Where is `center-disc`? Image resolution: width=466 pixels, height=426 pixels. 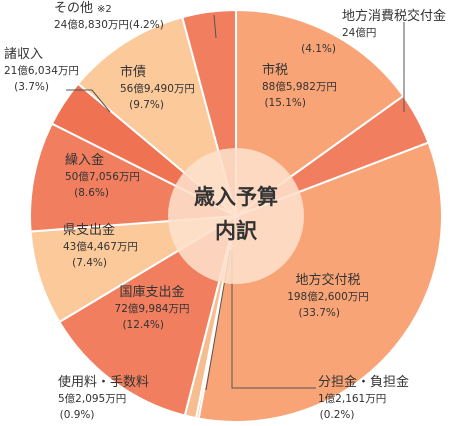 center-disc is located at coordinates (236, 216).